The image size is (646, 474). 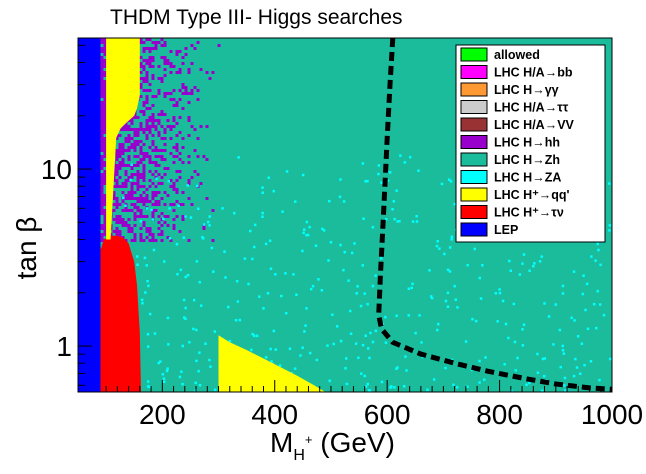 What do you see at coordinates (332, 445) in the screenshot?
I see `x-axis-label: MH+ (GeV)` at bounding box center [332, 445].